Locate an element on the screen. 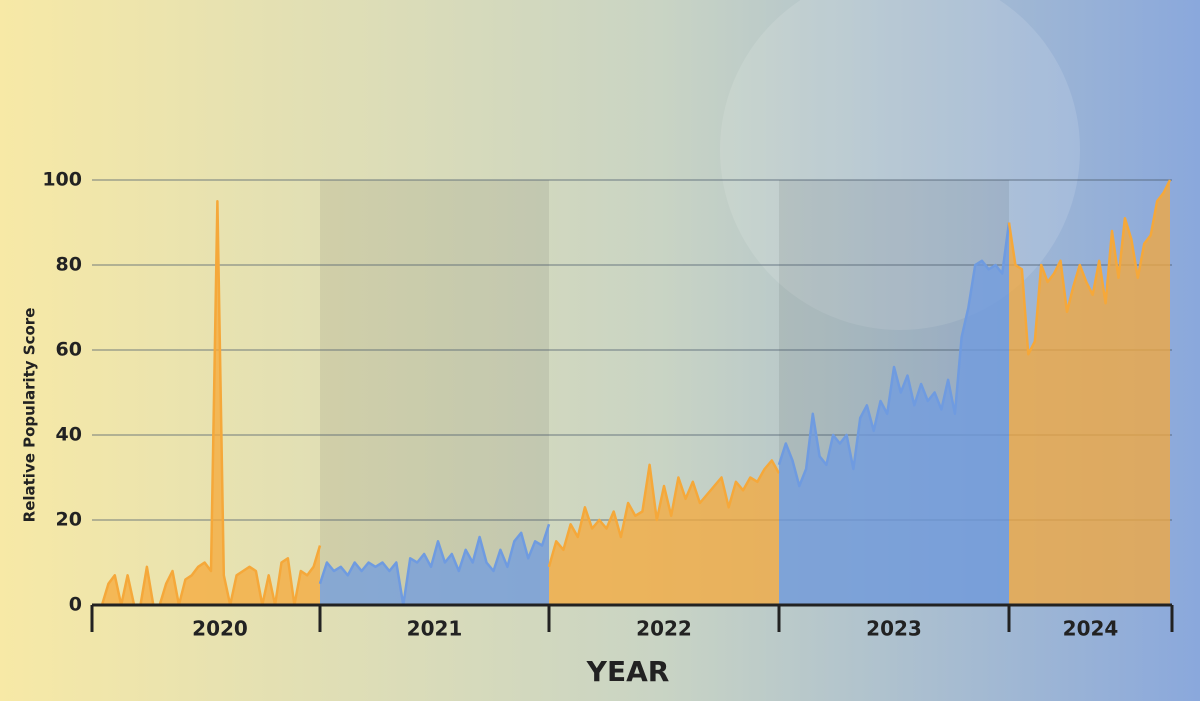  y-tick-label: 60 is located at coordinates (69, 350).